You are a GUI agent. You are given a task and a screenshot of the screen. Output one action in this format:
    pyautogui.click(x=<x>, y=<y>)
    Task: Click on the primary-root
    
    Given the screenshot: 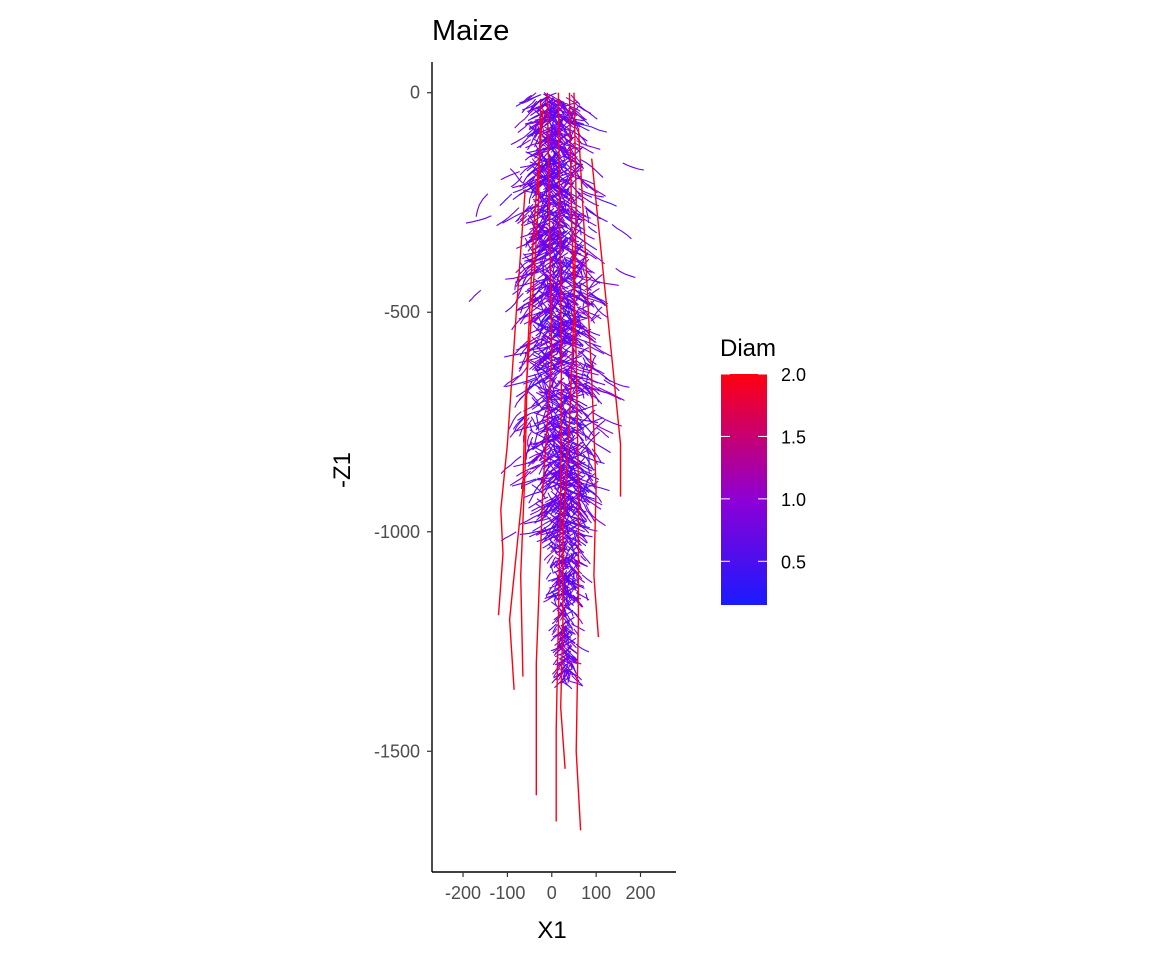 What is the action you would take?
    pyautogui.click(x=606, y=328)
    